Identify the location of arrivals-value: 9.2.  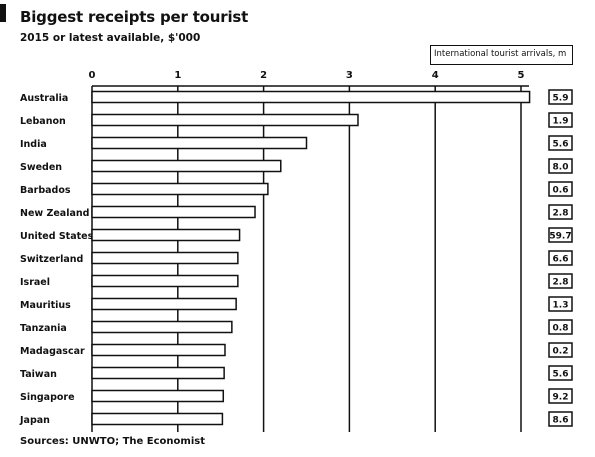
(561, 398).